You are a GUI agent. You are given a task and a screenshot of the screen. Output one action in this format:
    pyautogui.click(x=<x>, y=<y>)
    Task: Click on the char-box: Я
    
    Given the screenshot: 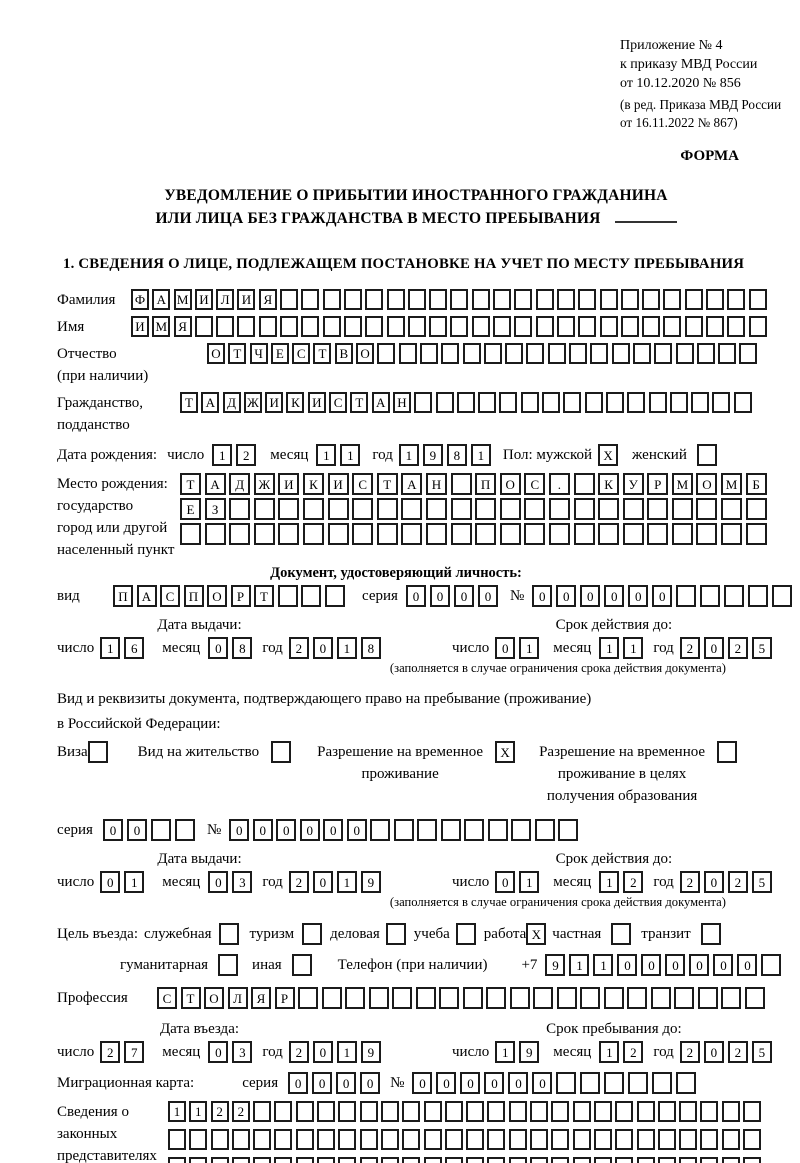 What is the action you would take?
    pyautogui.click(x=182, y=326)
    